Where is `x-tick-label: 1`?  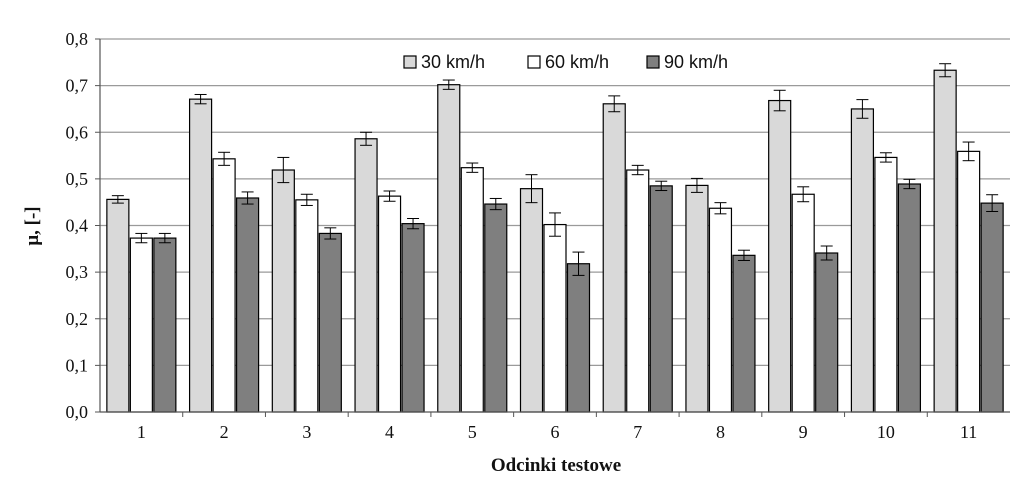 x-tick-label: 1 is located at coordinates (141, 432).